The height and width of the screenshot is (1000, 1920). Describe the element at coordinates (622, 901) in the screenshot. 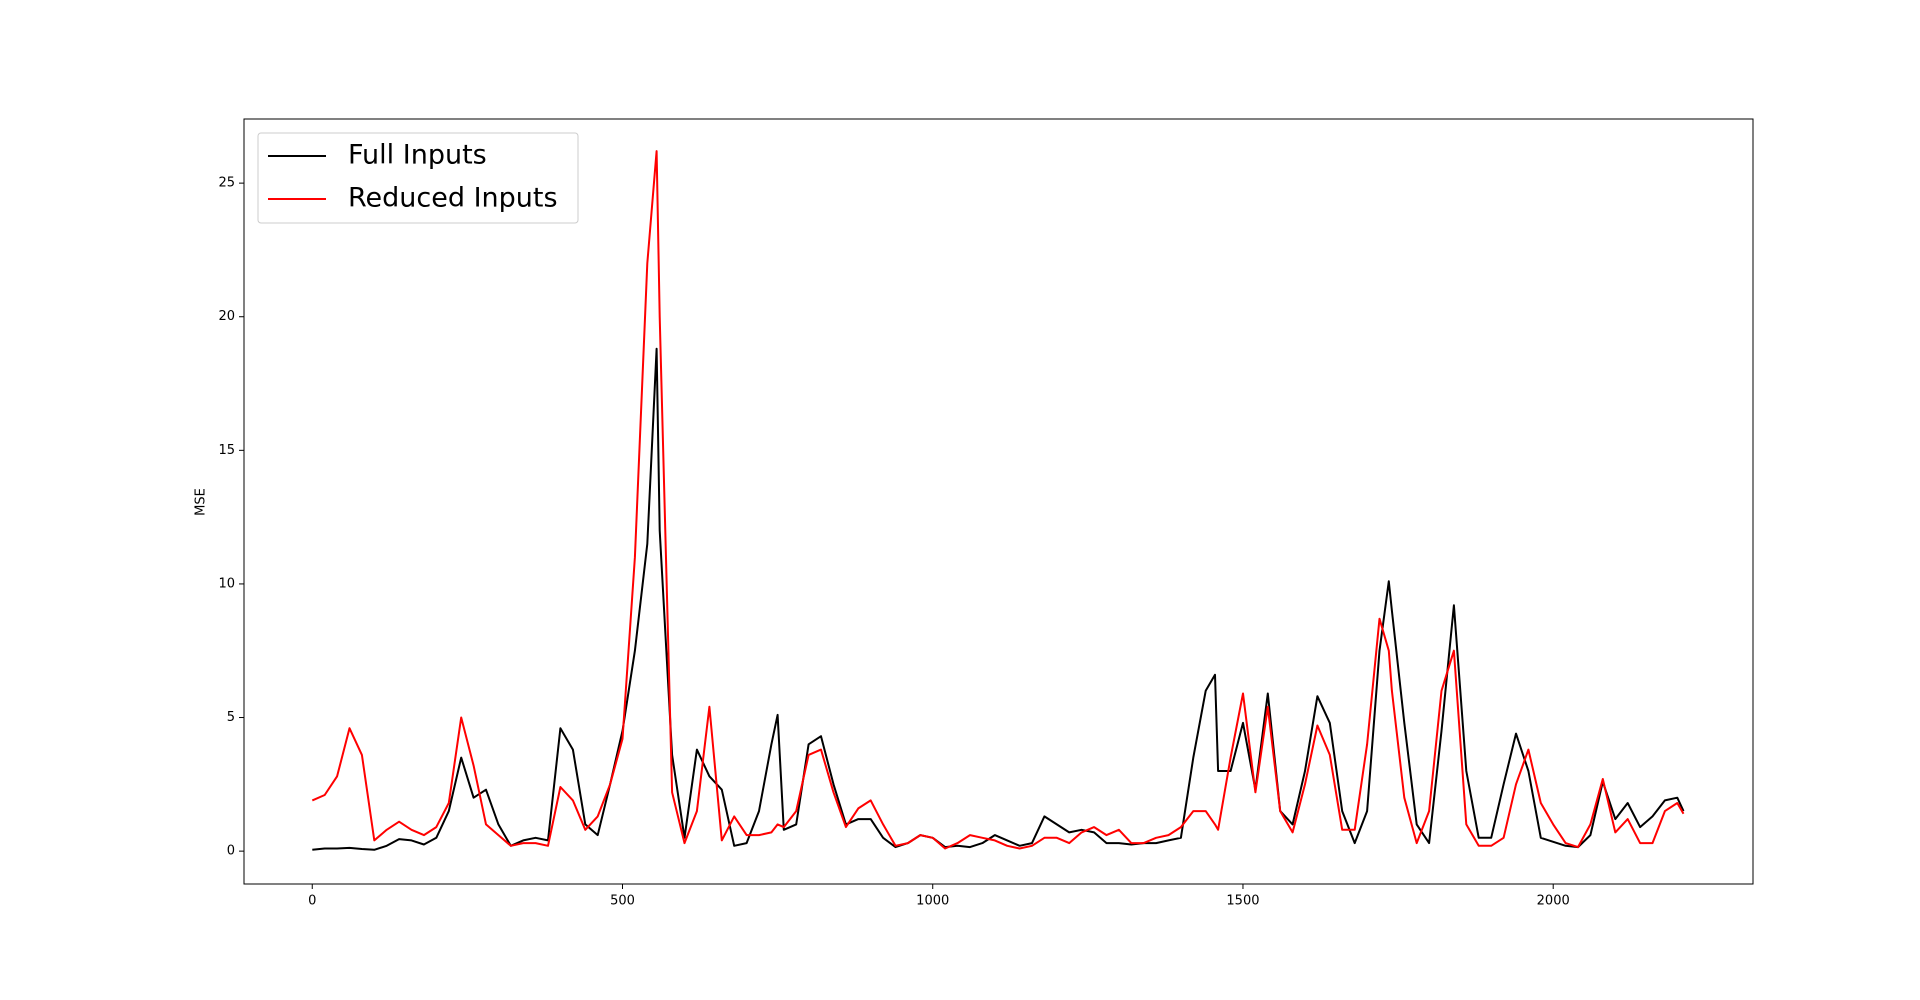

I see `x-tick-label: 500` at that location.